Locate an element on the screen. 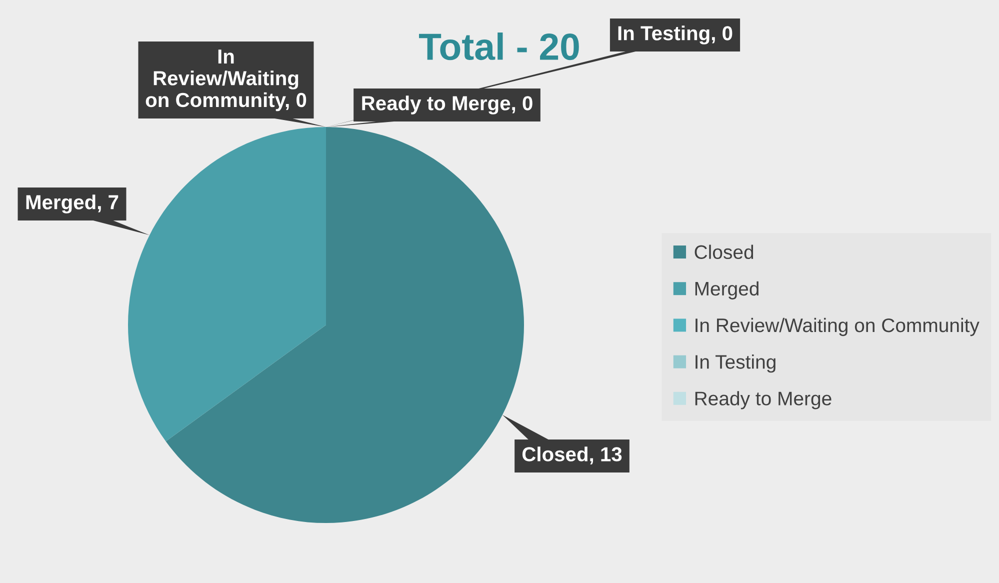 The image size is (999, 583). data-label: Merged, 7 is located at coordinates (72, 204).